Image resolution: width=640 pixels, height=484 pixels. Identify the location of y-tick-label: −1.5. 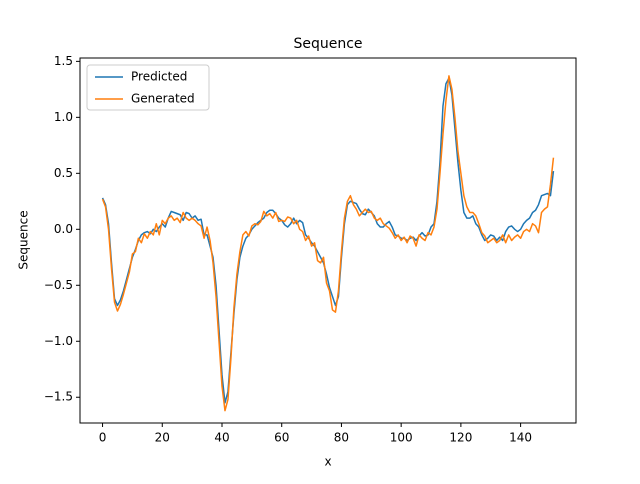
(58, 397).